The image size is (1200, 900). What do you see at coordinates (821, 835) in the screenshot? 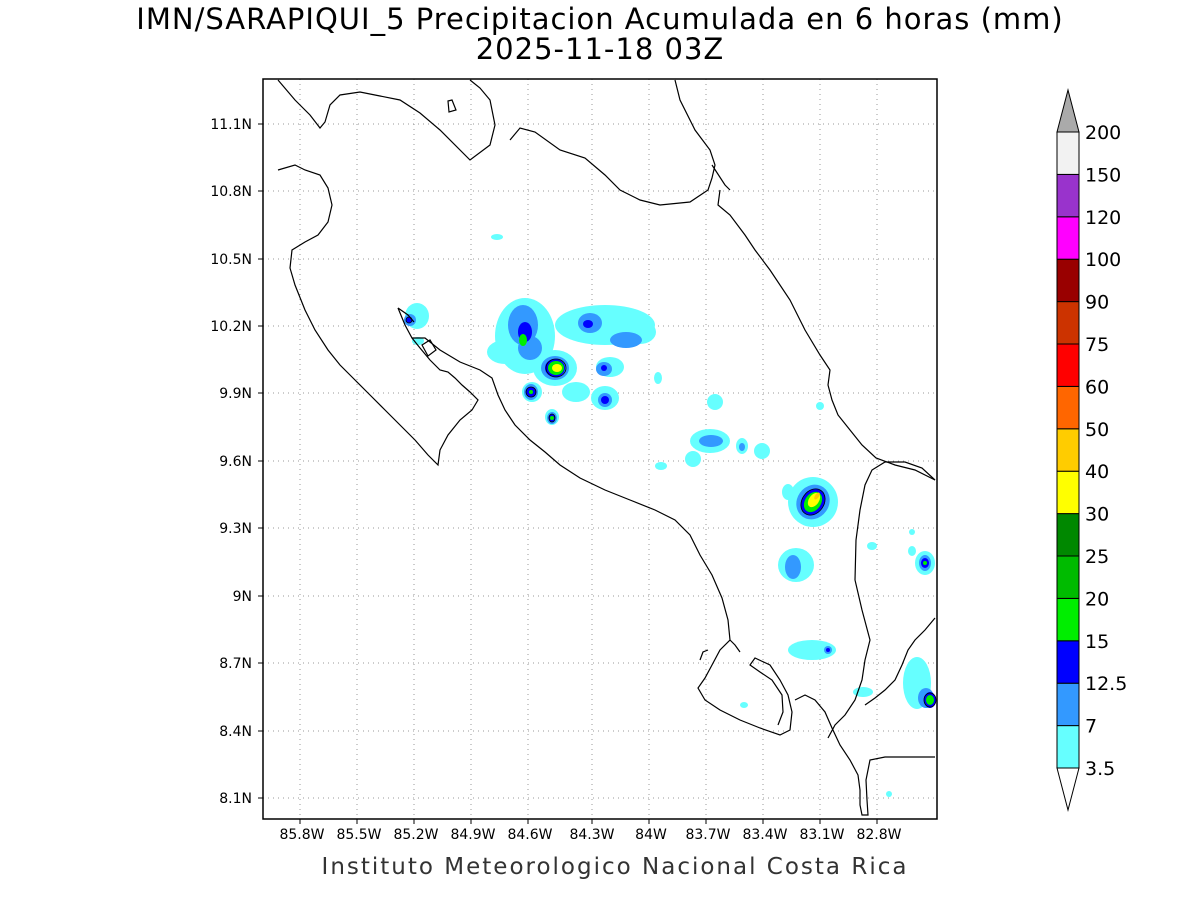
I see `lon-label: 83.1W` at bounding box center [821, 835].